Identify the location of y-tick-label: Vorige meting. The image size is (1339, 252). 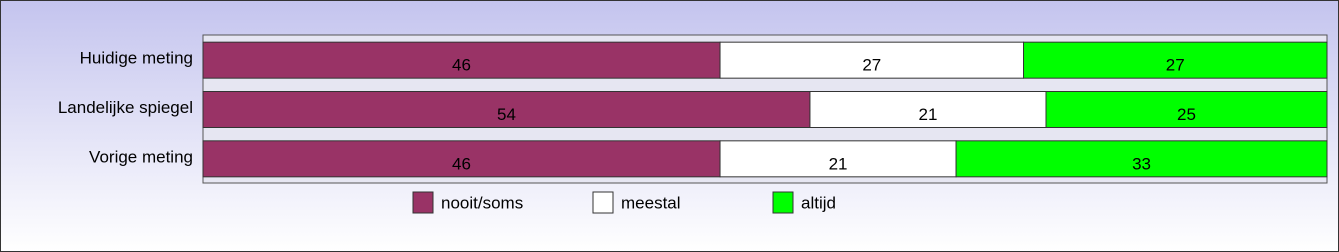
(141, 156).